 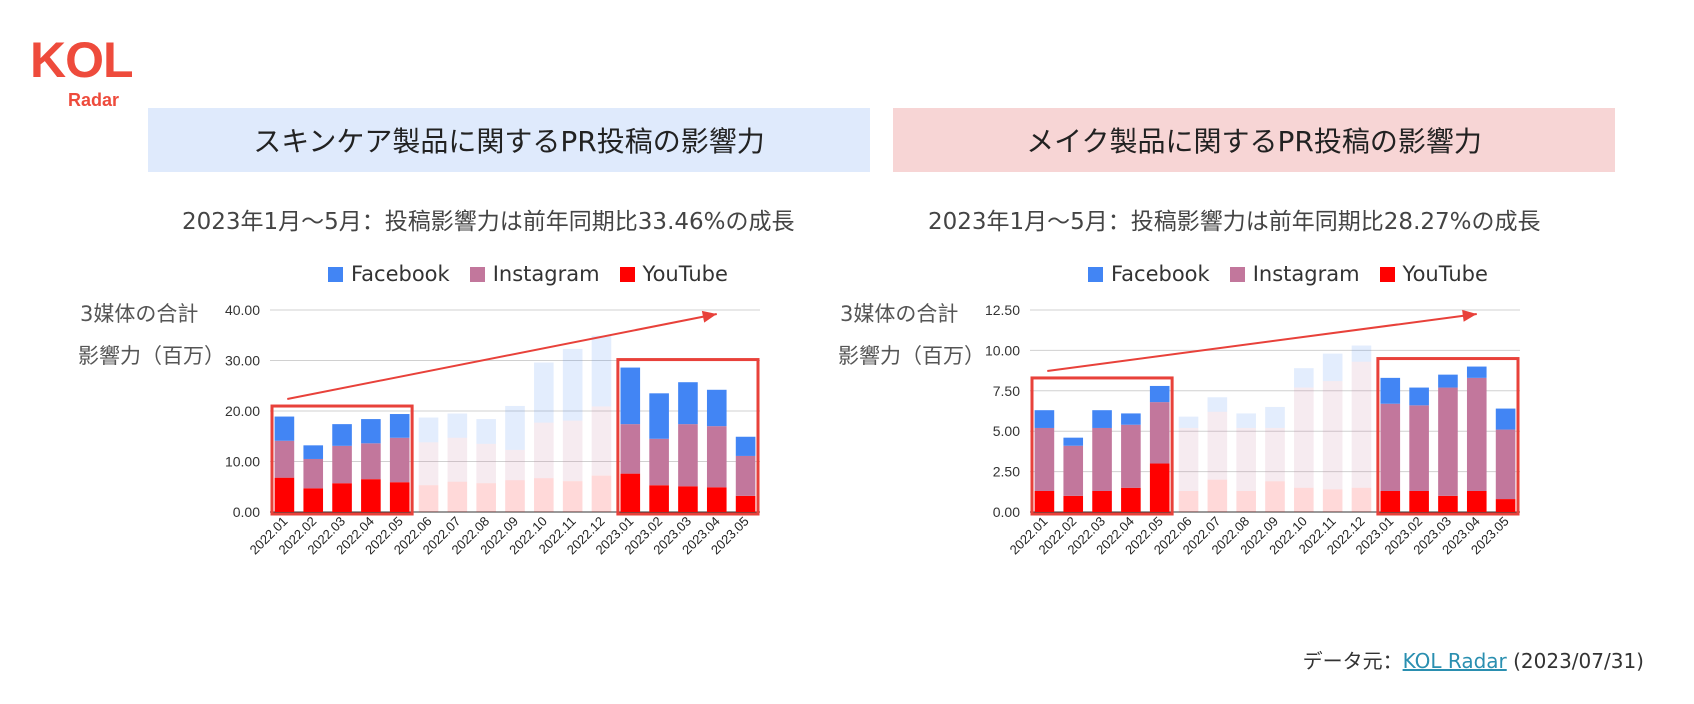 I want to click on source-prefix: データ元：, so click(x=1352, y=661).